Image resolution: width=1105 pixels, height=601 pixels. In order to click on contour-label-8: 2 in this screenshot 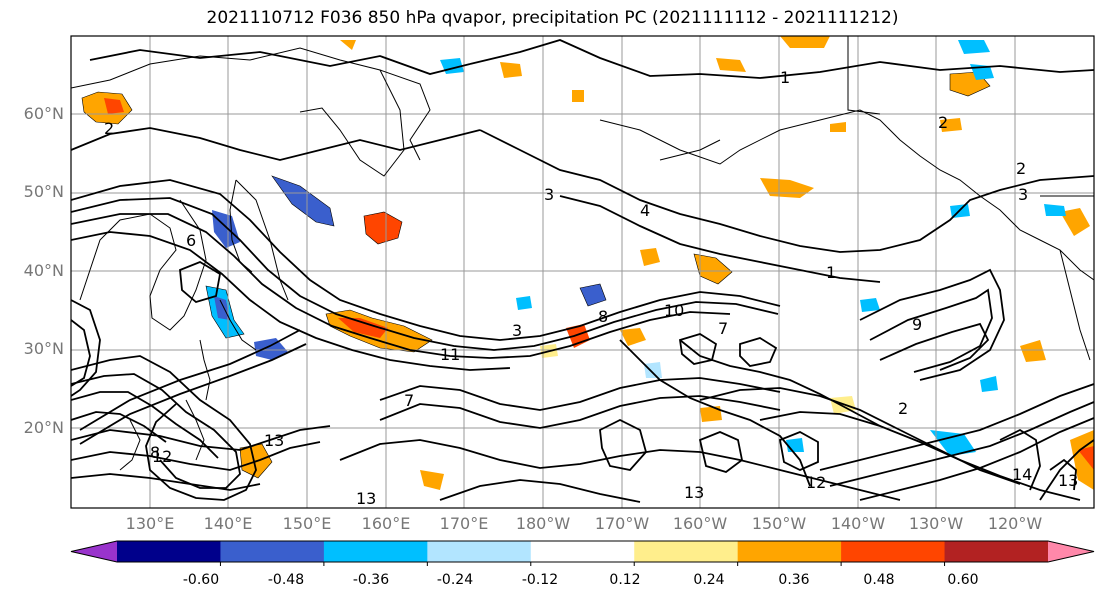, I will do `click(943, 122)`.